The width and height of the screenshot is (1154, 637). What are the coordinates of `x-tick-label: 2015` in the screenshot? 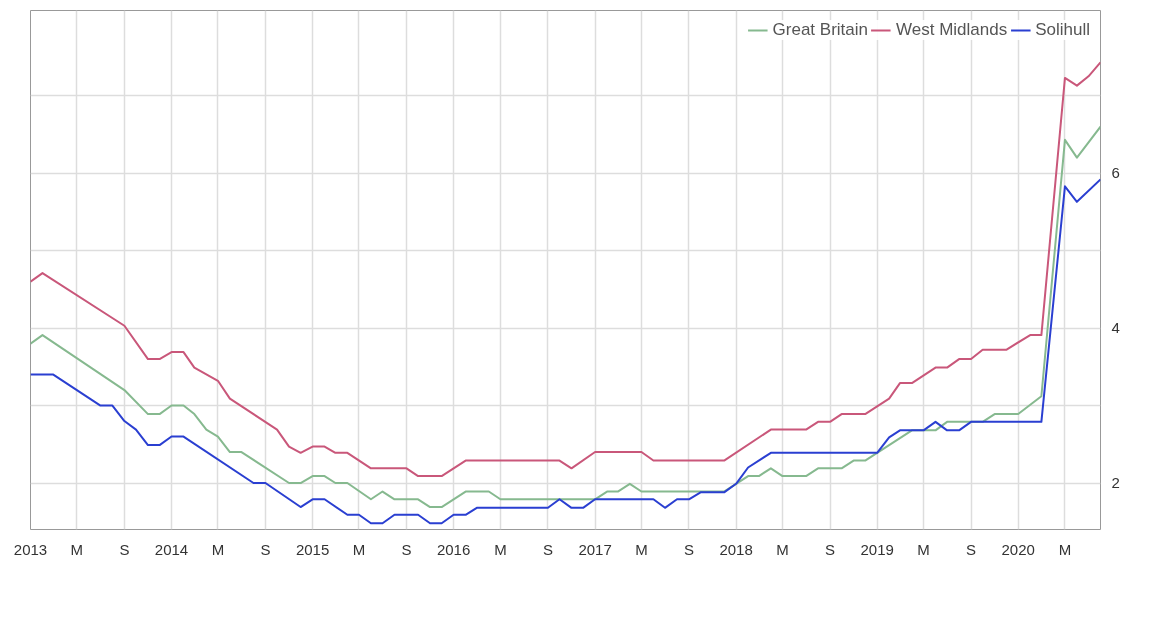 It's located at (312, 549).